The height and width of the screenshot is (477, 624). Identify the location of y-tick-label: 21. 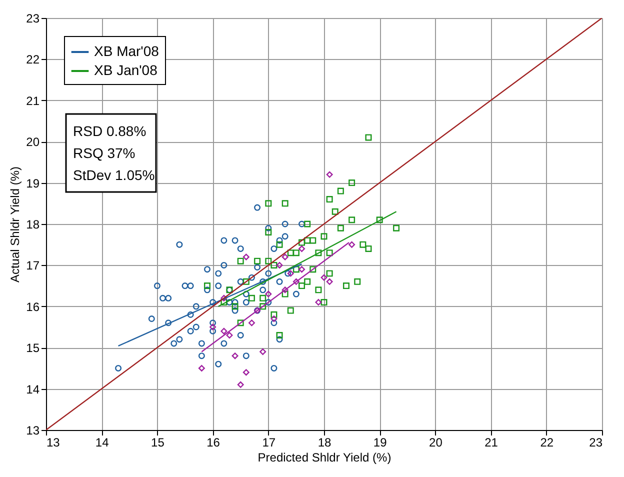
(33, 101).